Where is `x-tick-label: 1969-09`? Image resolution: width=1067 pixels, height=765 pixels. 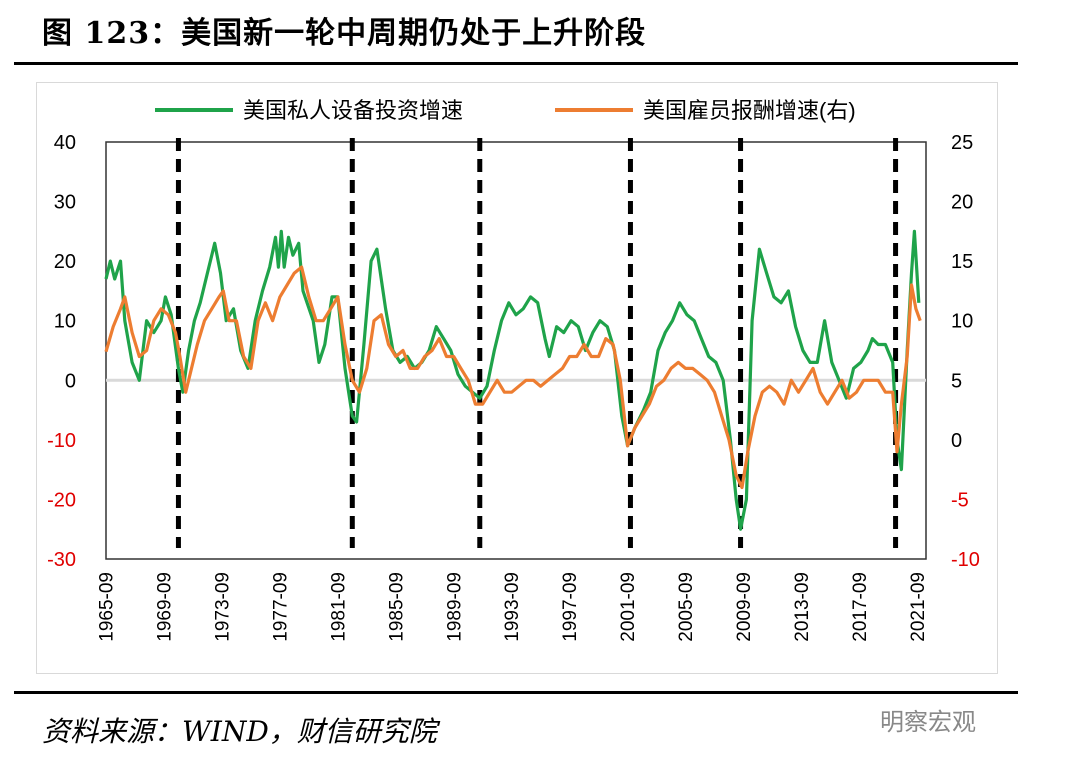 x-tick-label: 1969-09 is located at coordinates (165, 607).